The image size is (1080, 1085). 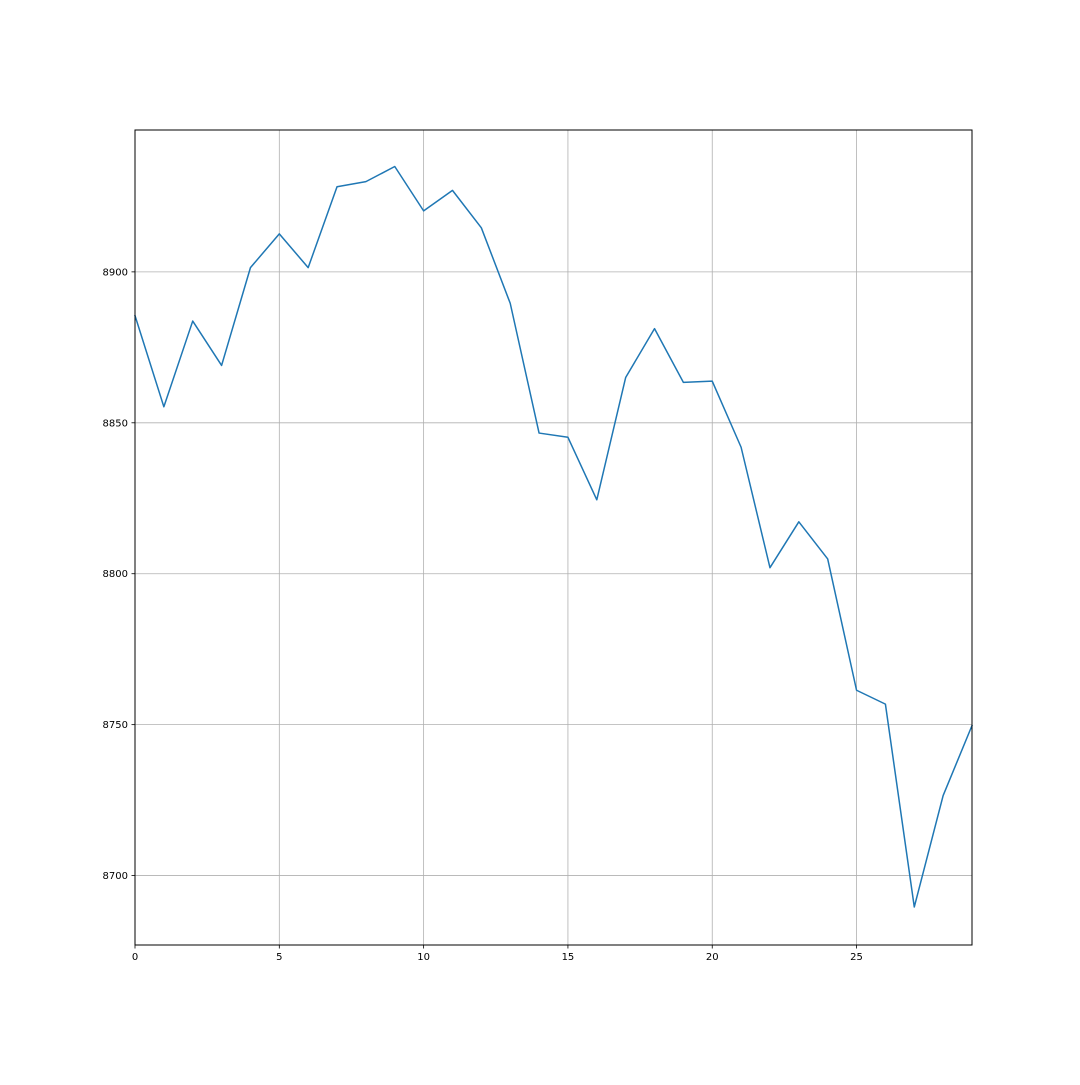 What do you see at coordinates (568, 957) in the screenshot?
I see `x-tick-label: 15` at bounding box center [568, 957].